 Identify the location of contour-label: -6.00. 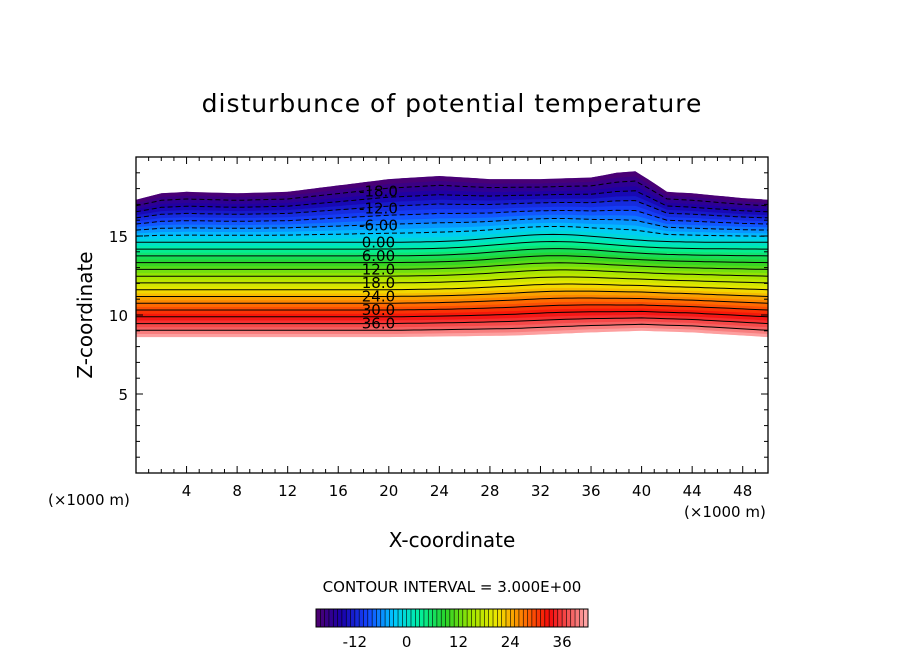
(378, 225).